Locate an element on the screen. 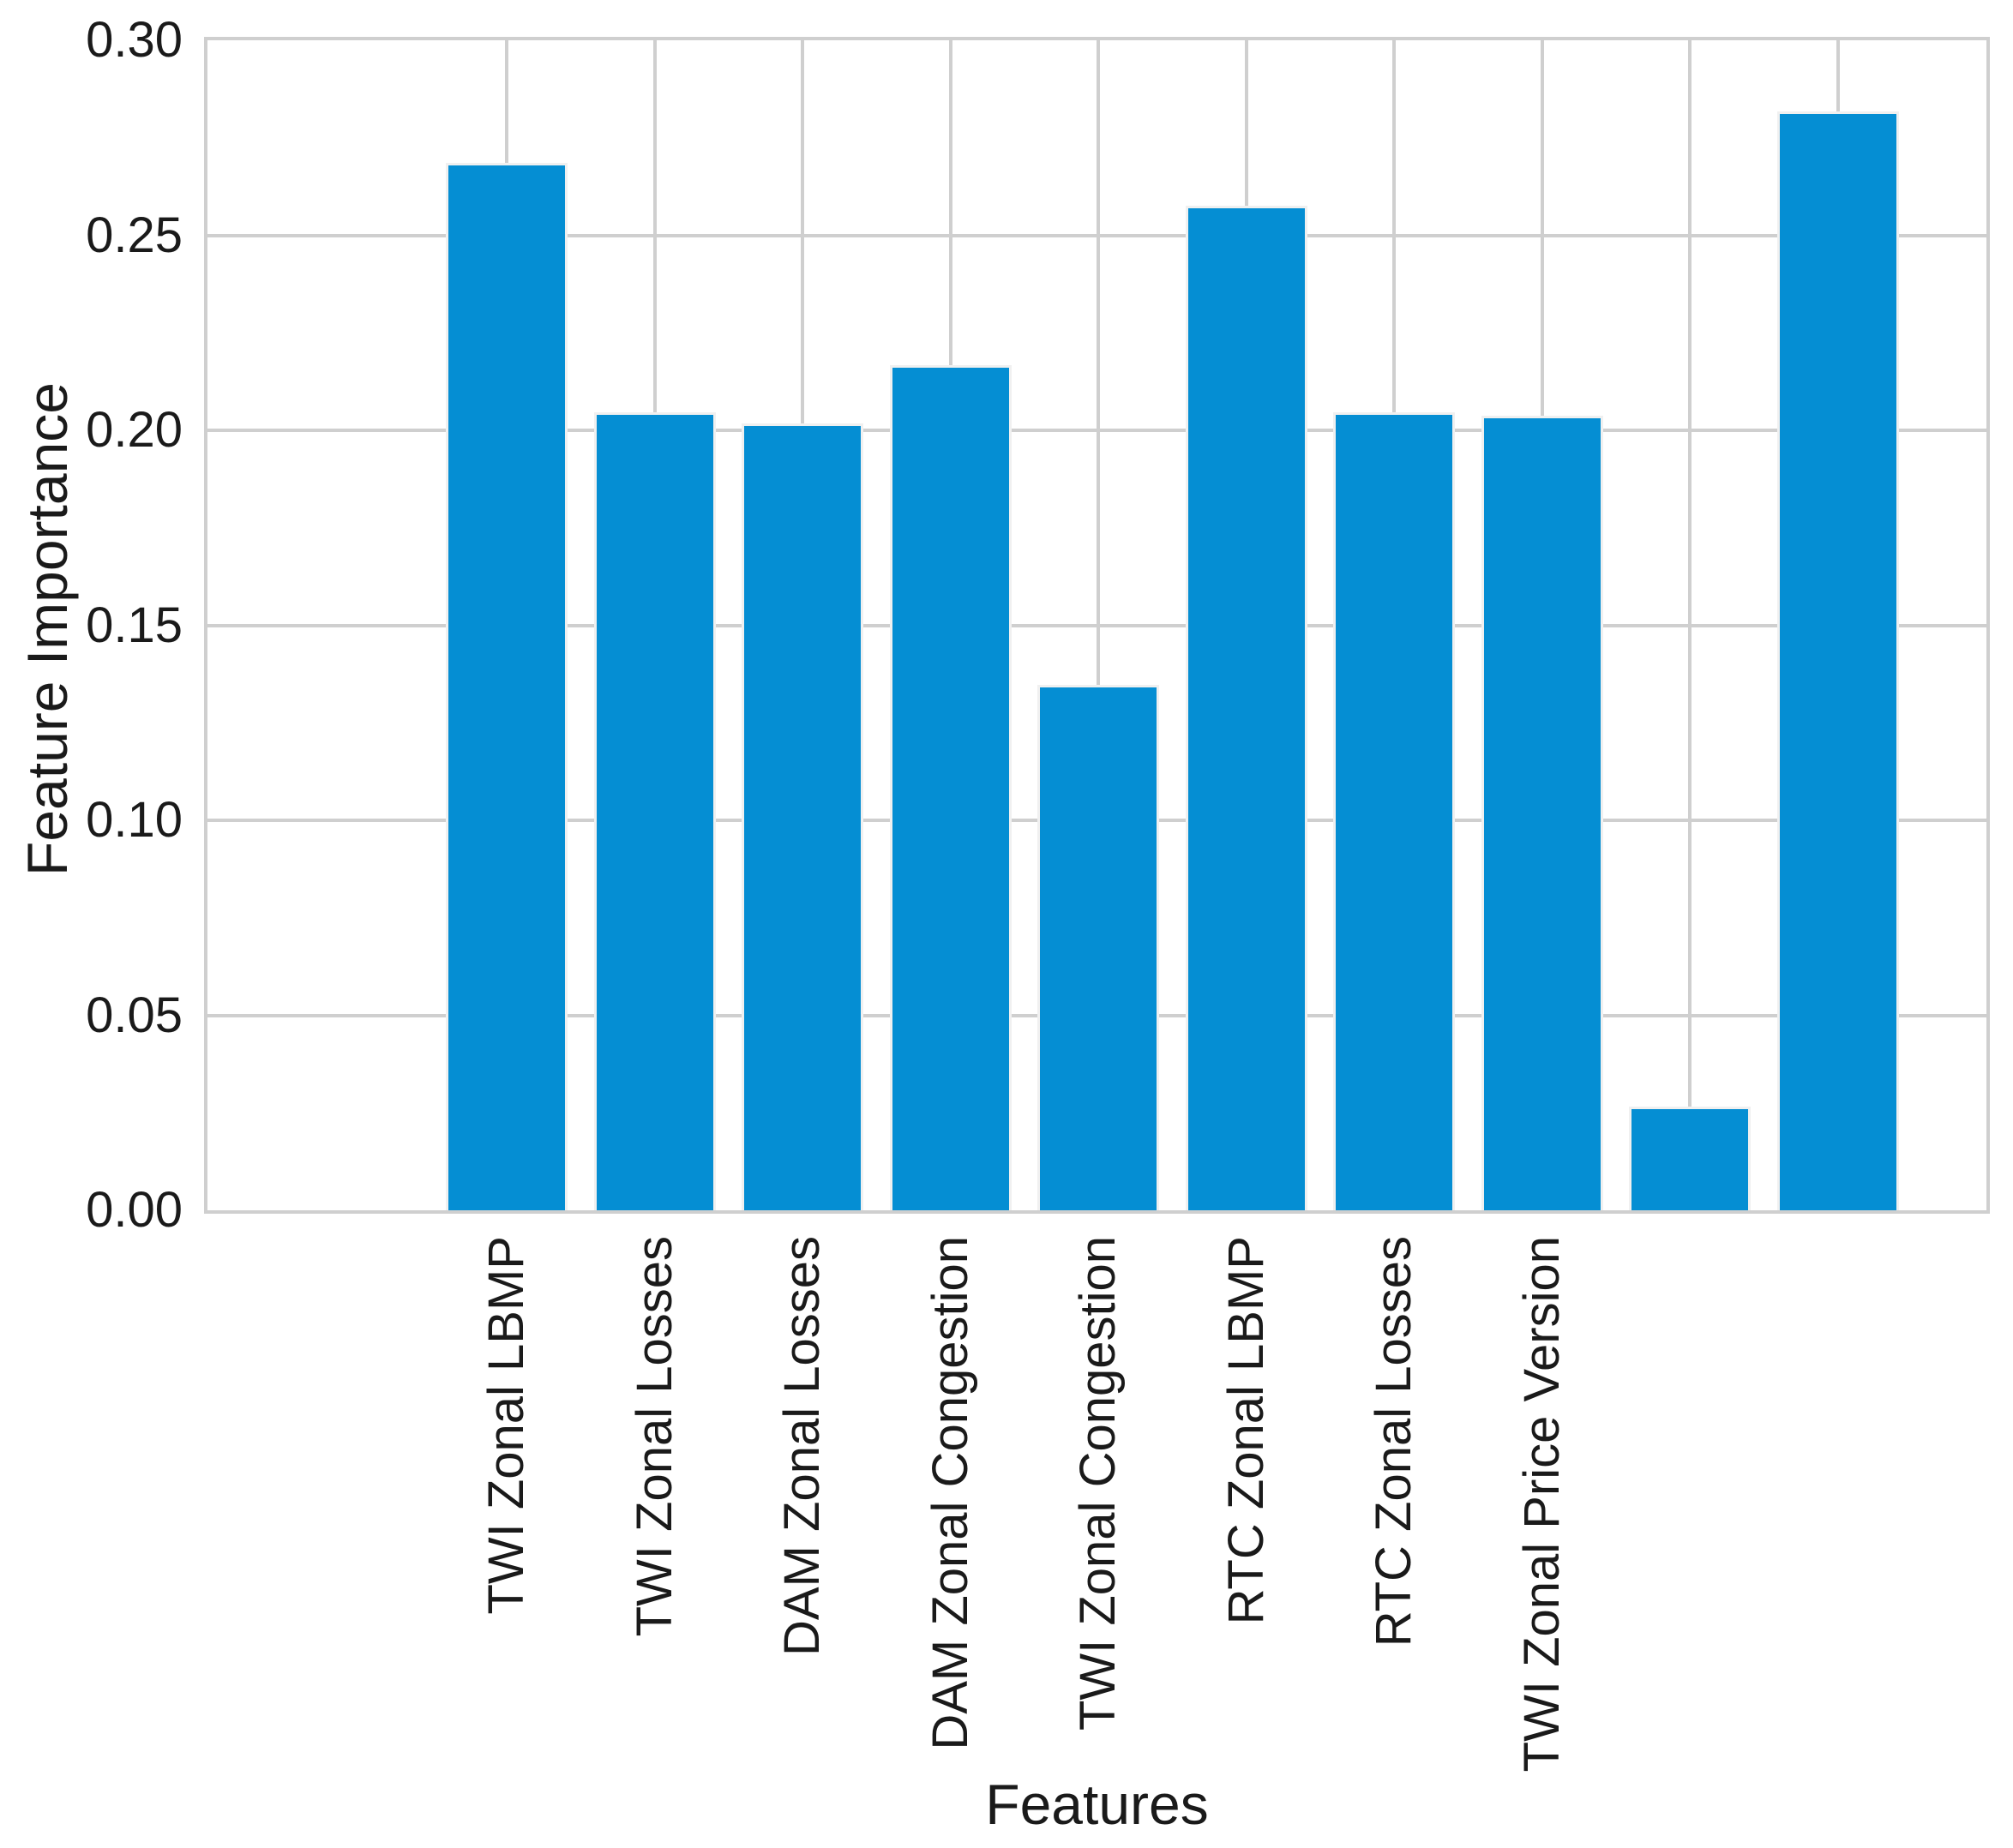 This screenshot has height=1848, width=2013. y-tick-label: 0.05 is located at coordinates (134, 1015).